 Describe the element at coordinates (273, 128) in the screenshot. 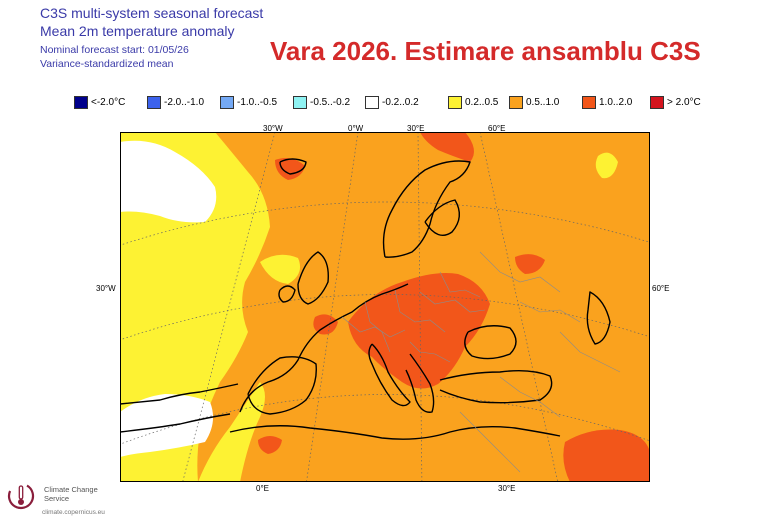

I see `lon-label-top: 30°W` at that location.